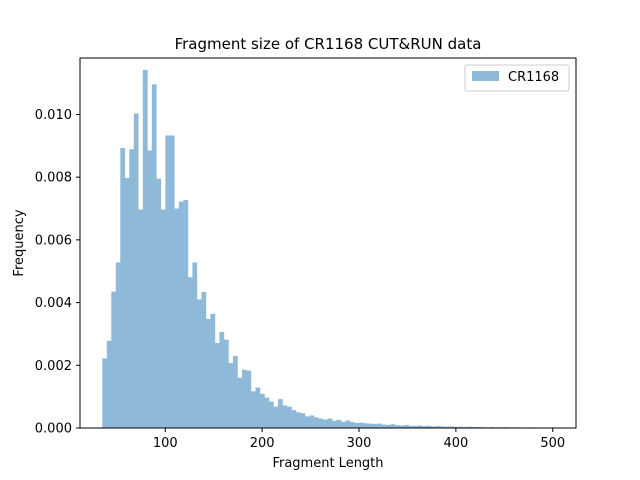 This screenshot has width=640, height=480. I want to click on x-tick-label: 200, so click(262, 443).